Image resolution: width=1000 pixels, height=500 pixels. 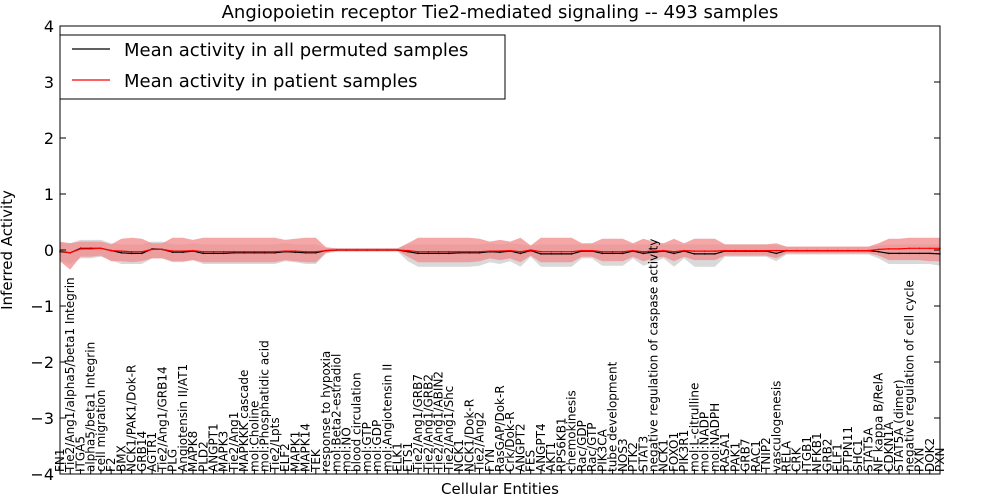 What do you see at coordinates (746, 455) in the screenshot?
I see `x-tick-label: GRB7` at bounding box center [746, 455].